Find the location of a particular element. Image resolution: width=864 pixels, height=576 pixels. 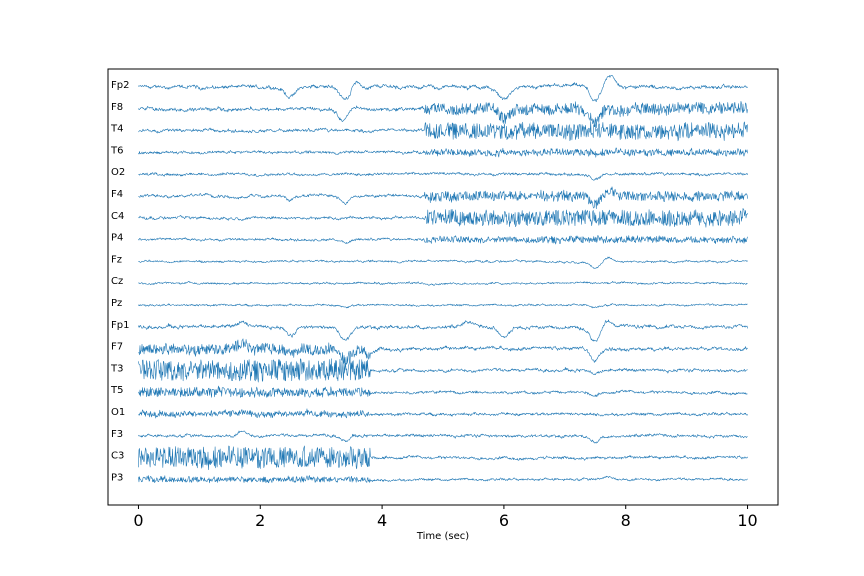

x-tick-label: 8 is located at coordinates (626, 520).